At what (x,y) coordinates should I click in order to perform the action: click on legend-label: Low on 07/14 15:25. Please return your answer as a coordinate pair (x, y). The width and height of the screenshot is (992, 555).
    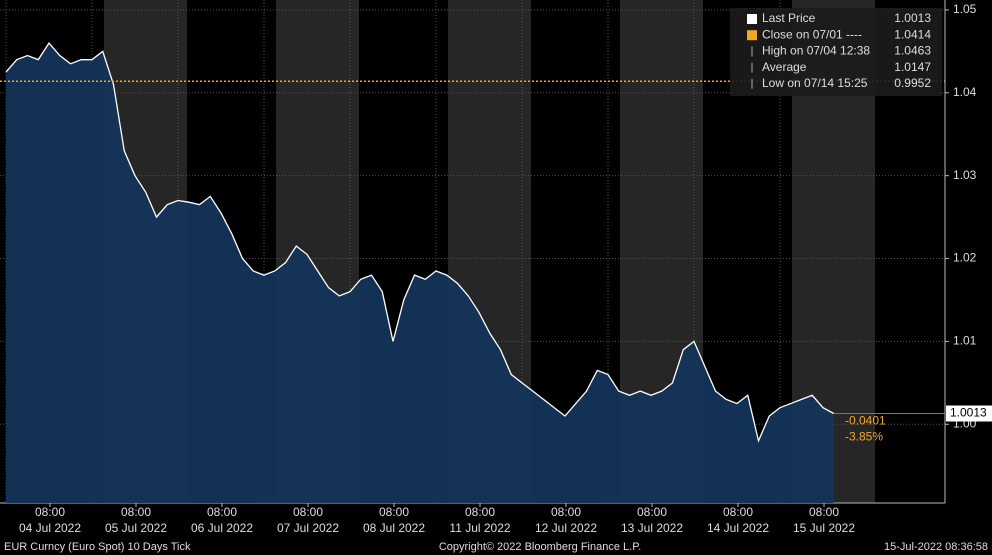
    Looking at the image, I should click on (815, 83).